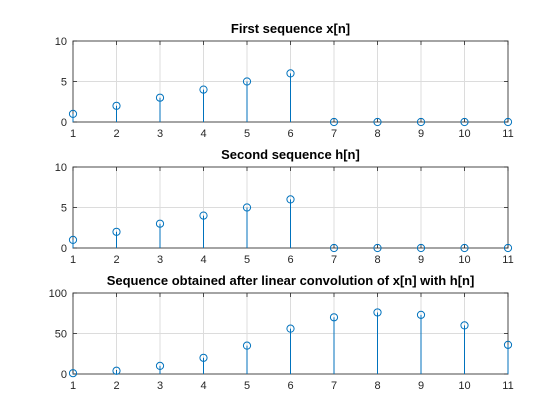 Image resolution: width=560 pixels, height=420 pixels. I want to click on y-tick-label: 50, so click(61, 335).